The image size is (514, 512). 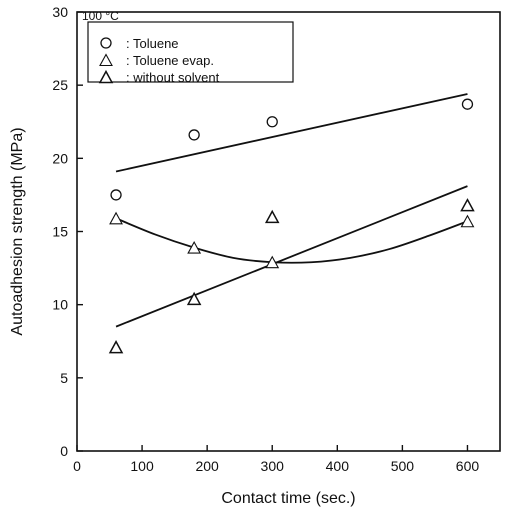 I want to click on y-tick-label: 5, so click(x=64, y=378).